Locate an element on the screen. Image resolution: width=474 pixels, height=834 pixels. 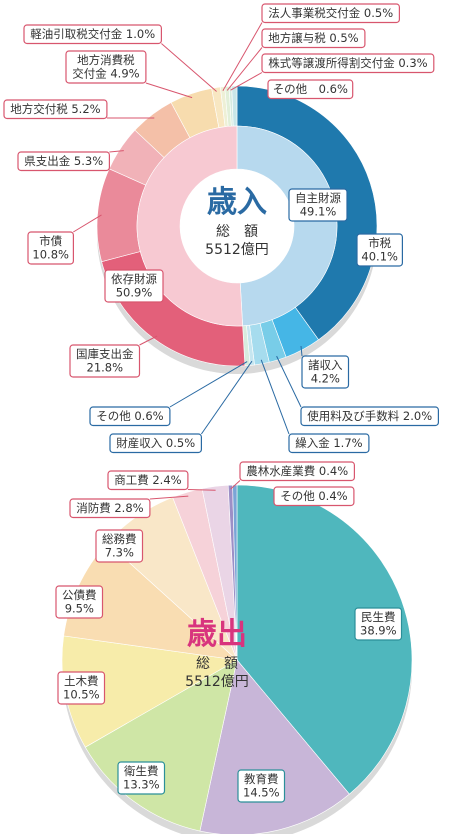
expenditure-label-text-6-0: 消防費 2.8% is located at coordinates (109, 508).